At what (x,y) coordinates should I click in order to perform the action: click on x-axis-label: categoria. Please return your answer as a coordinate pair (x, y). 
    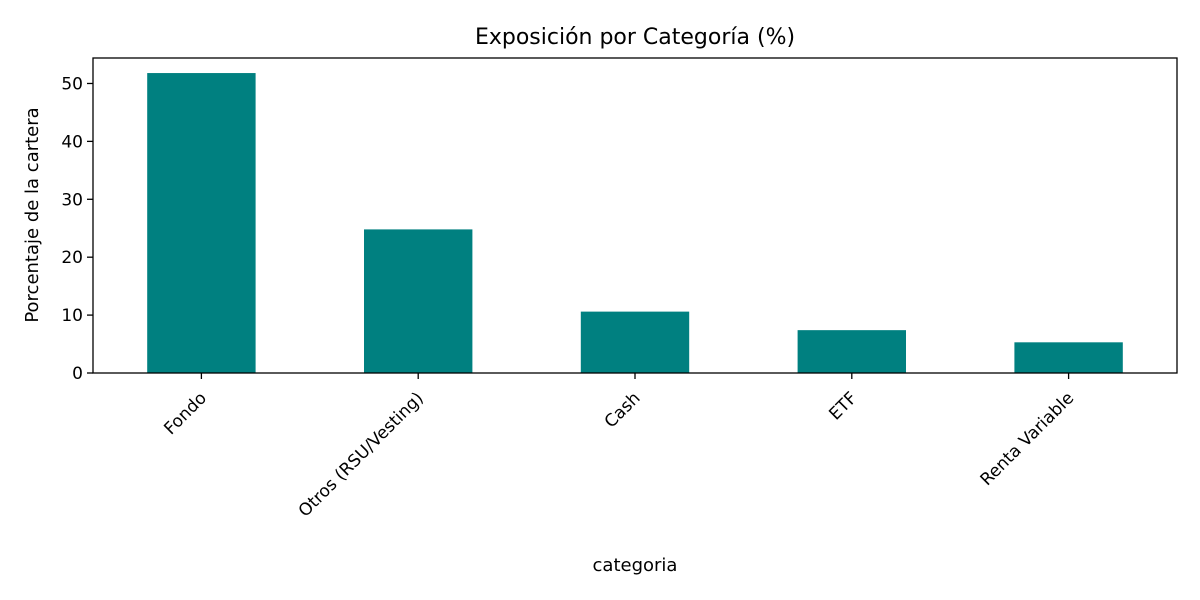
    Looking at the image, I should click on (635, 565).